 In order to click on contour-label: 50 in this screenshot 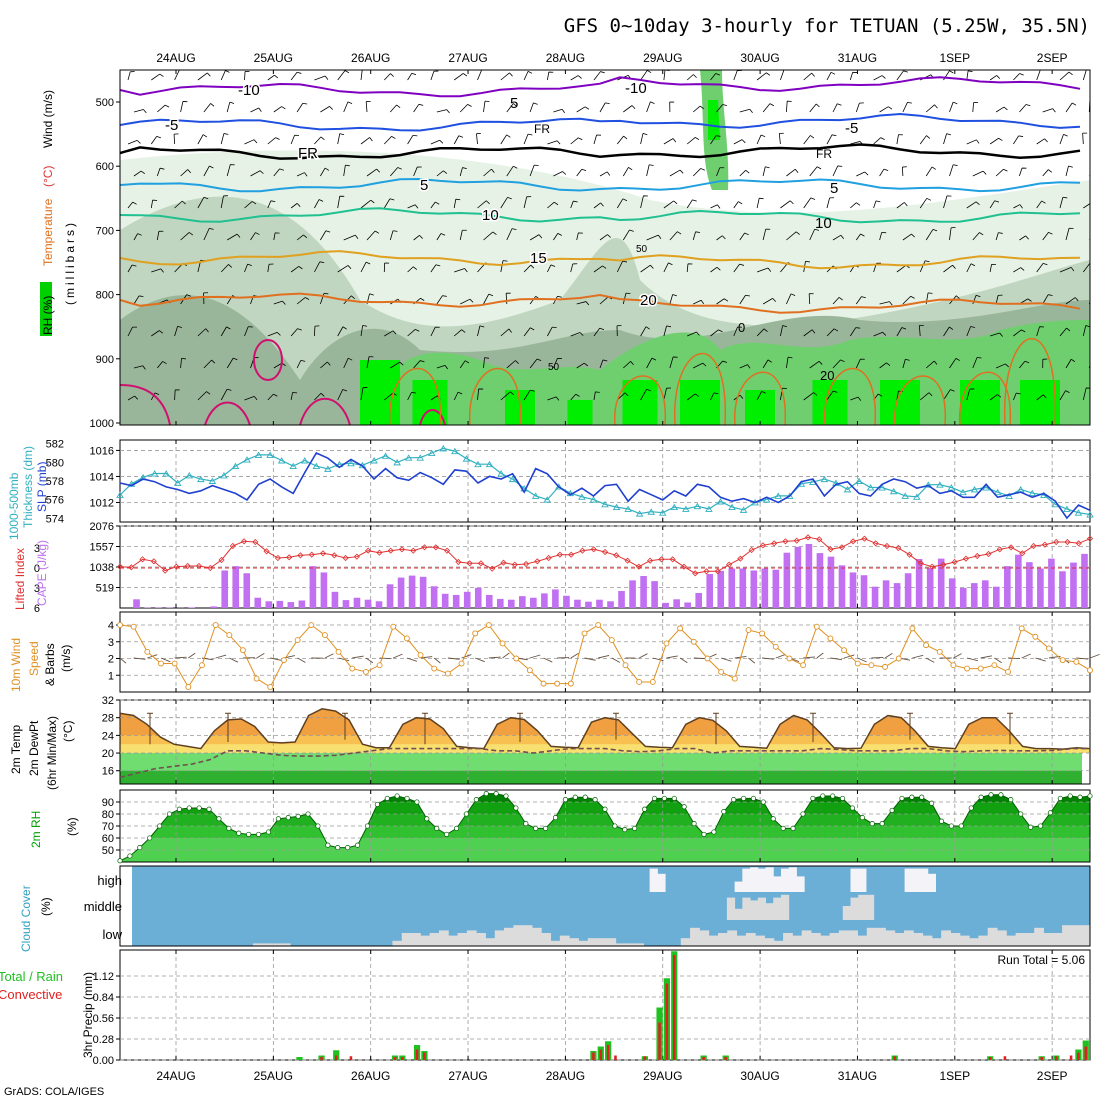, I will do `click(554, 367)`.